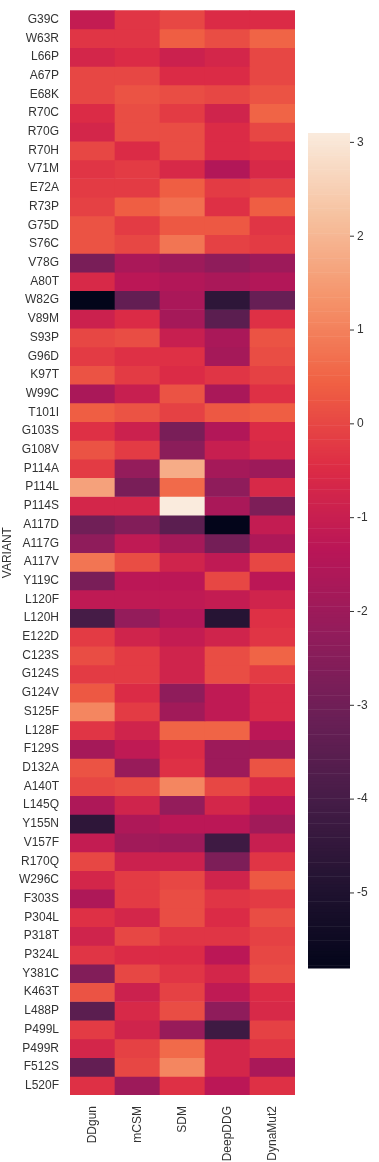 The height and width of the screenshot is (1162, 379). I want to click on color-bar-label: -1, so click(362, 516).